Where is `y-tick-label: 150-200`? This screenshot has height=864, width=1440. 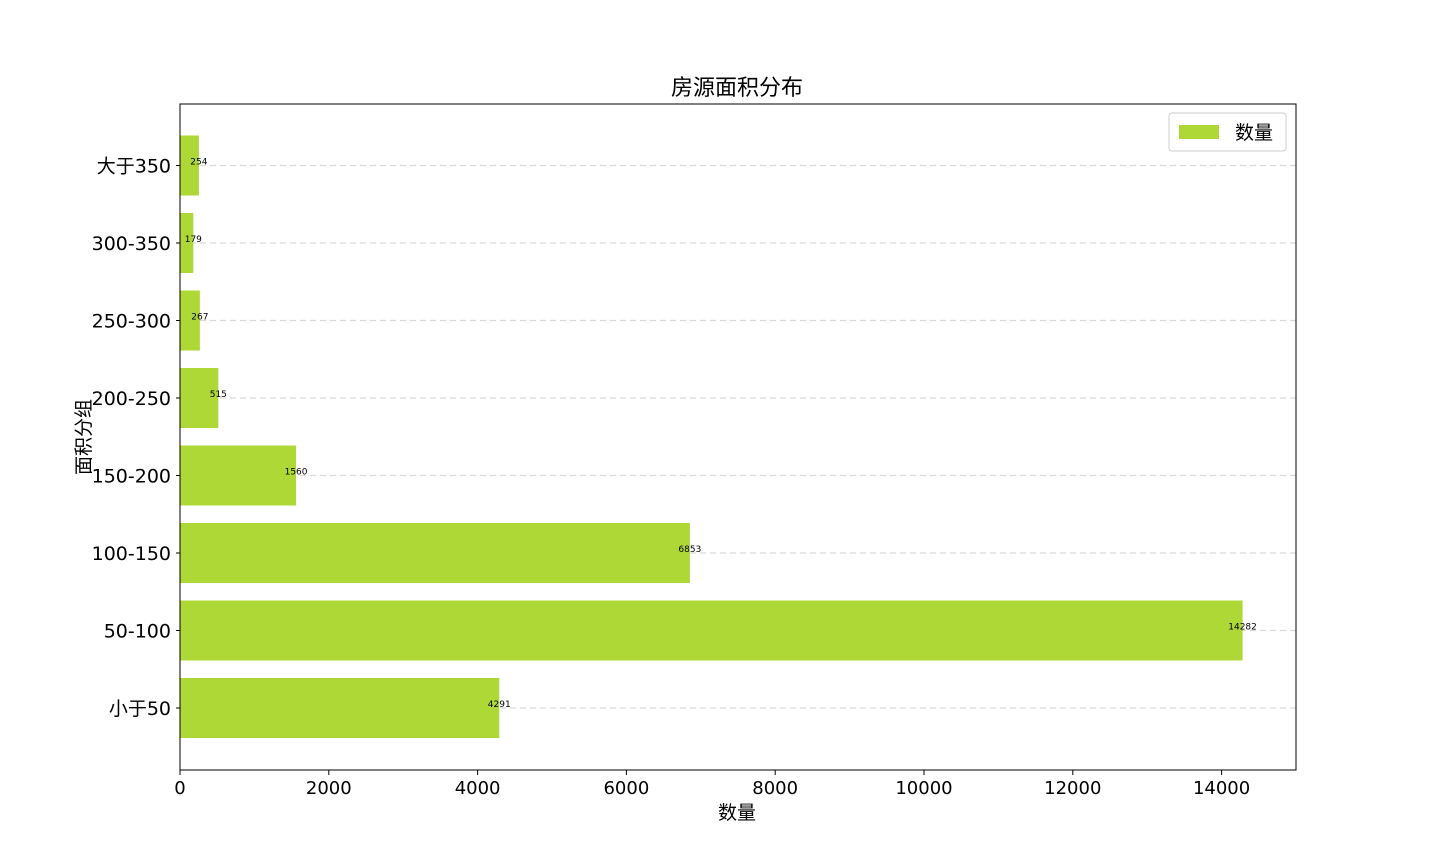
y-tick-label: 150-200 is located at coordinates (131, 477).